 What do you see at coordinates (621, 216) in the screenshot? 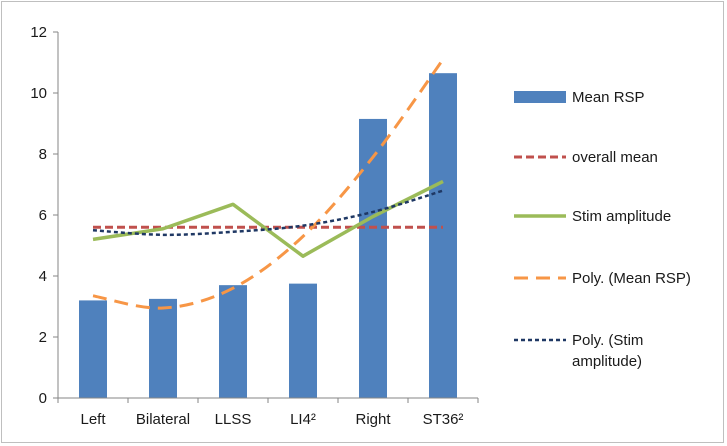
I see `legend-label: Stim amplitude` at bounding box center [621, 216].